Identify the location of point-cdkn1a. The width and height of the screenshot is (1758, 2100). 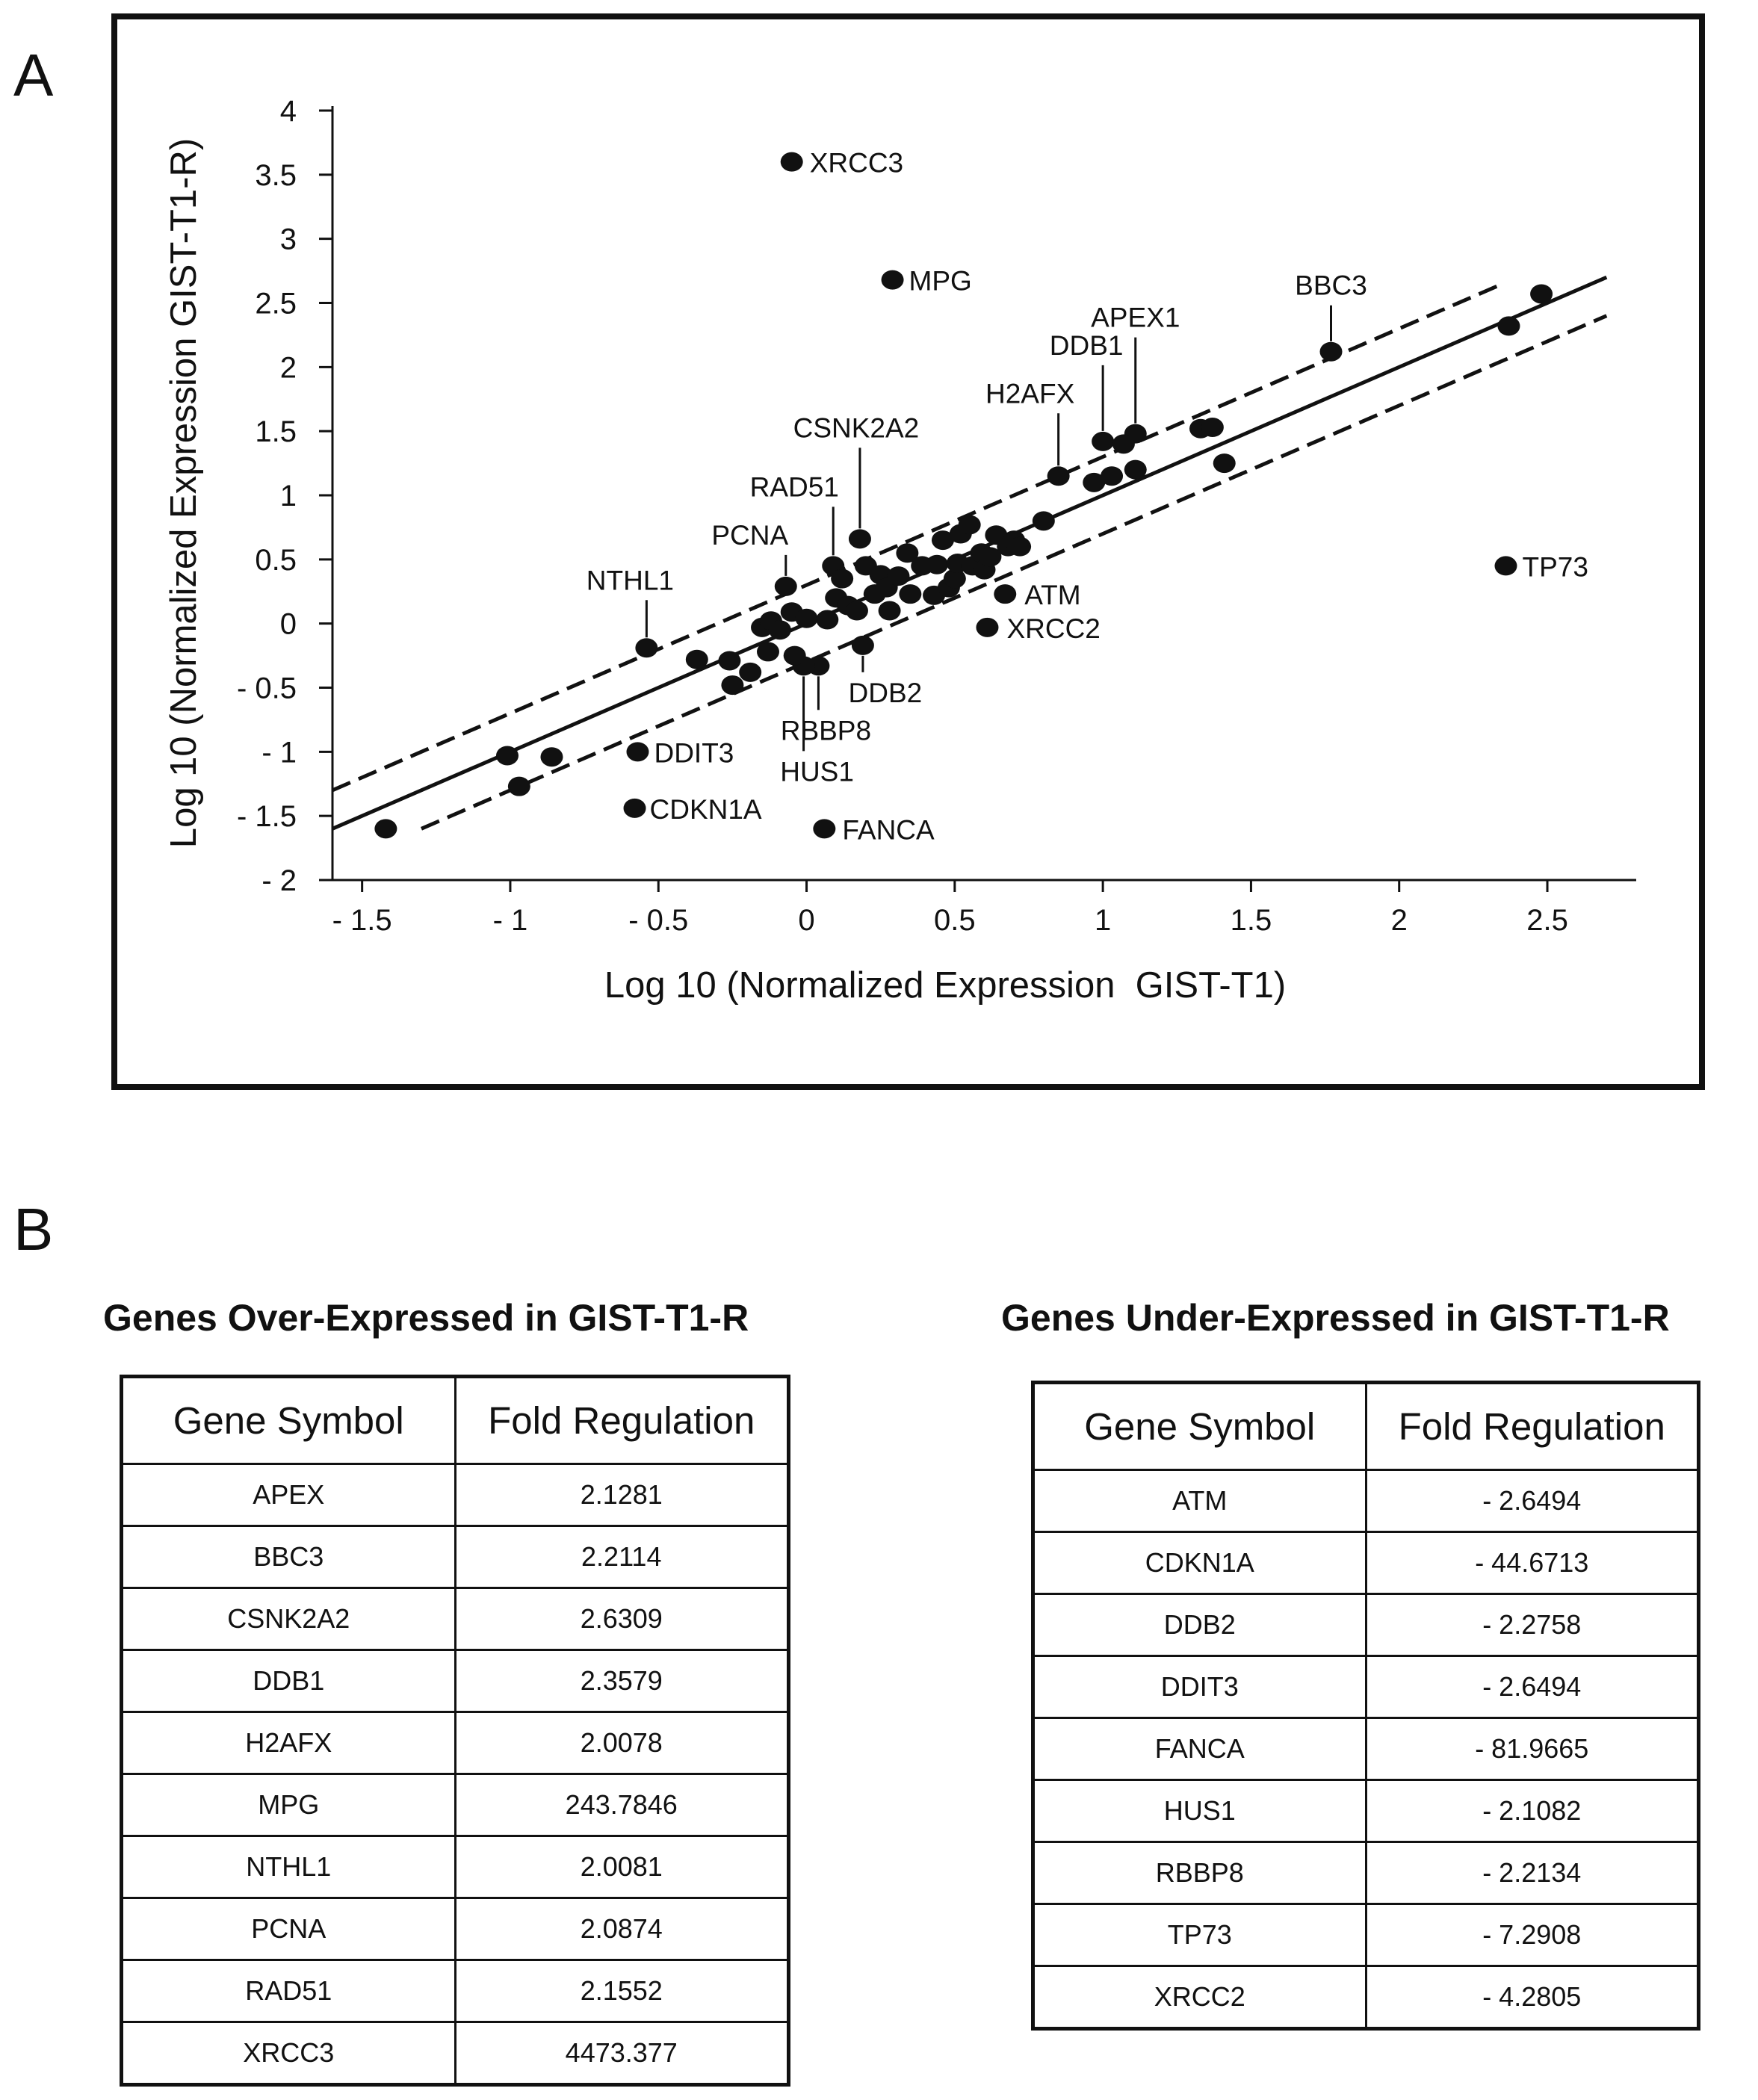
(634, 808).